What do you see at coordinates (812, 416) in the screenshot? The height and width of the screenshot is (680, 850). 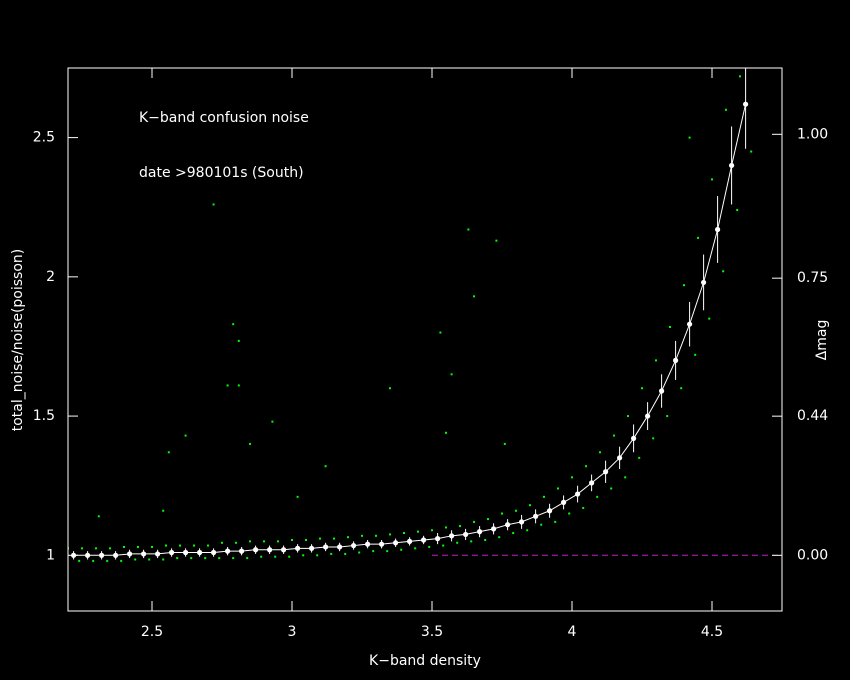 I see `y2-tick-label: 0.44` at bounding box center [812, 416].